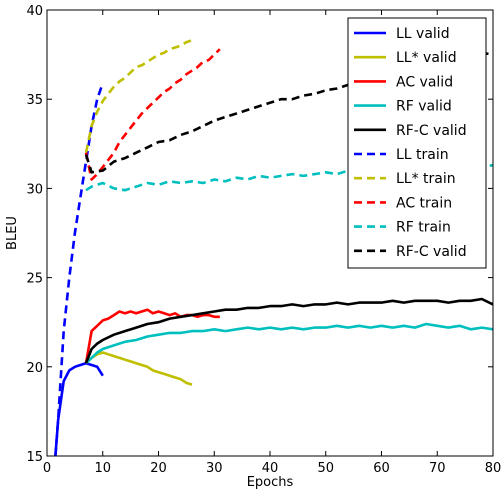 Image resolution: width=501 pixels, height=494 pixels. I want to click on x-tick-label: 0, so click(47, 468).